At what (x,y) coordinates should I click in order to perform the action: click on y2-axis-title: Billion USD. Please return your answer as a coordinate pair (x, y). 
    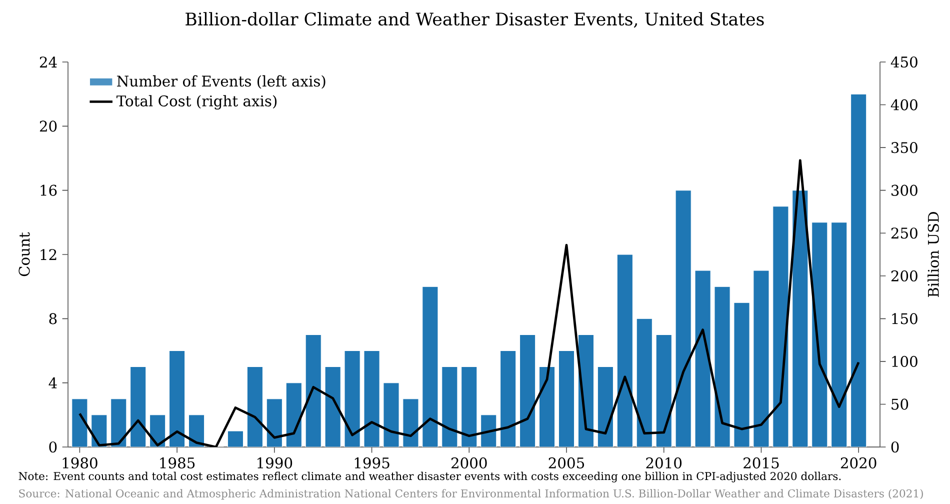
    Looking at the image, I should click on (933, 255).